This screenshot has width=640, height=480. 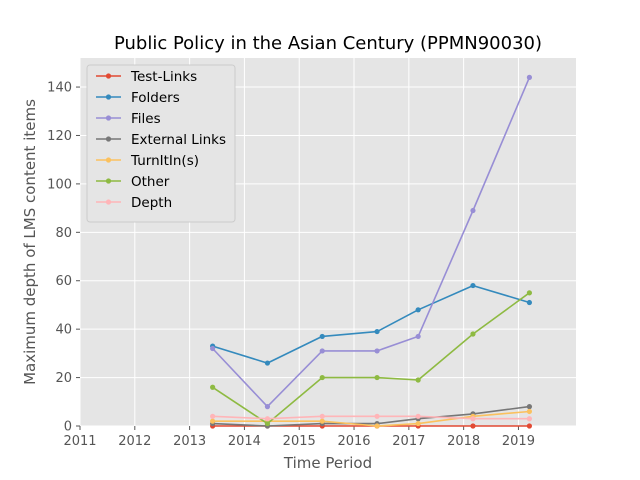 I want to click on legend-marker-turnitin-s, so click(x=108, y=160).